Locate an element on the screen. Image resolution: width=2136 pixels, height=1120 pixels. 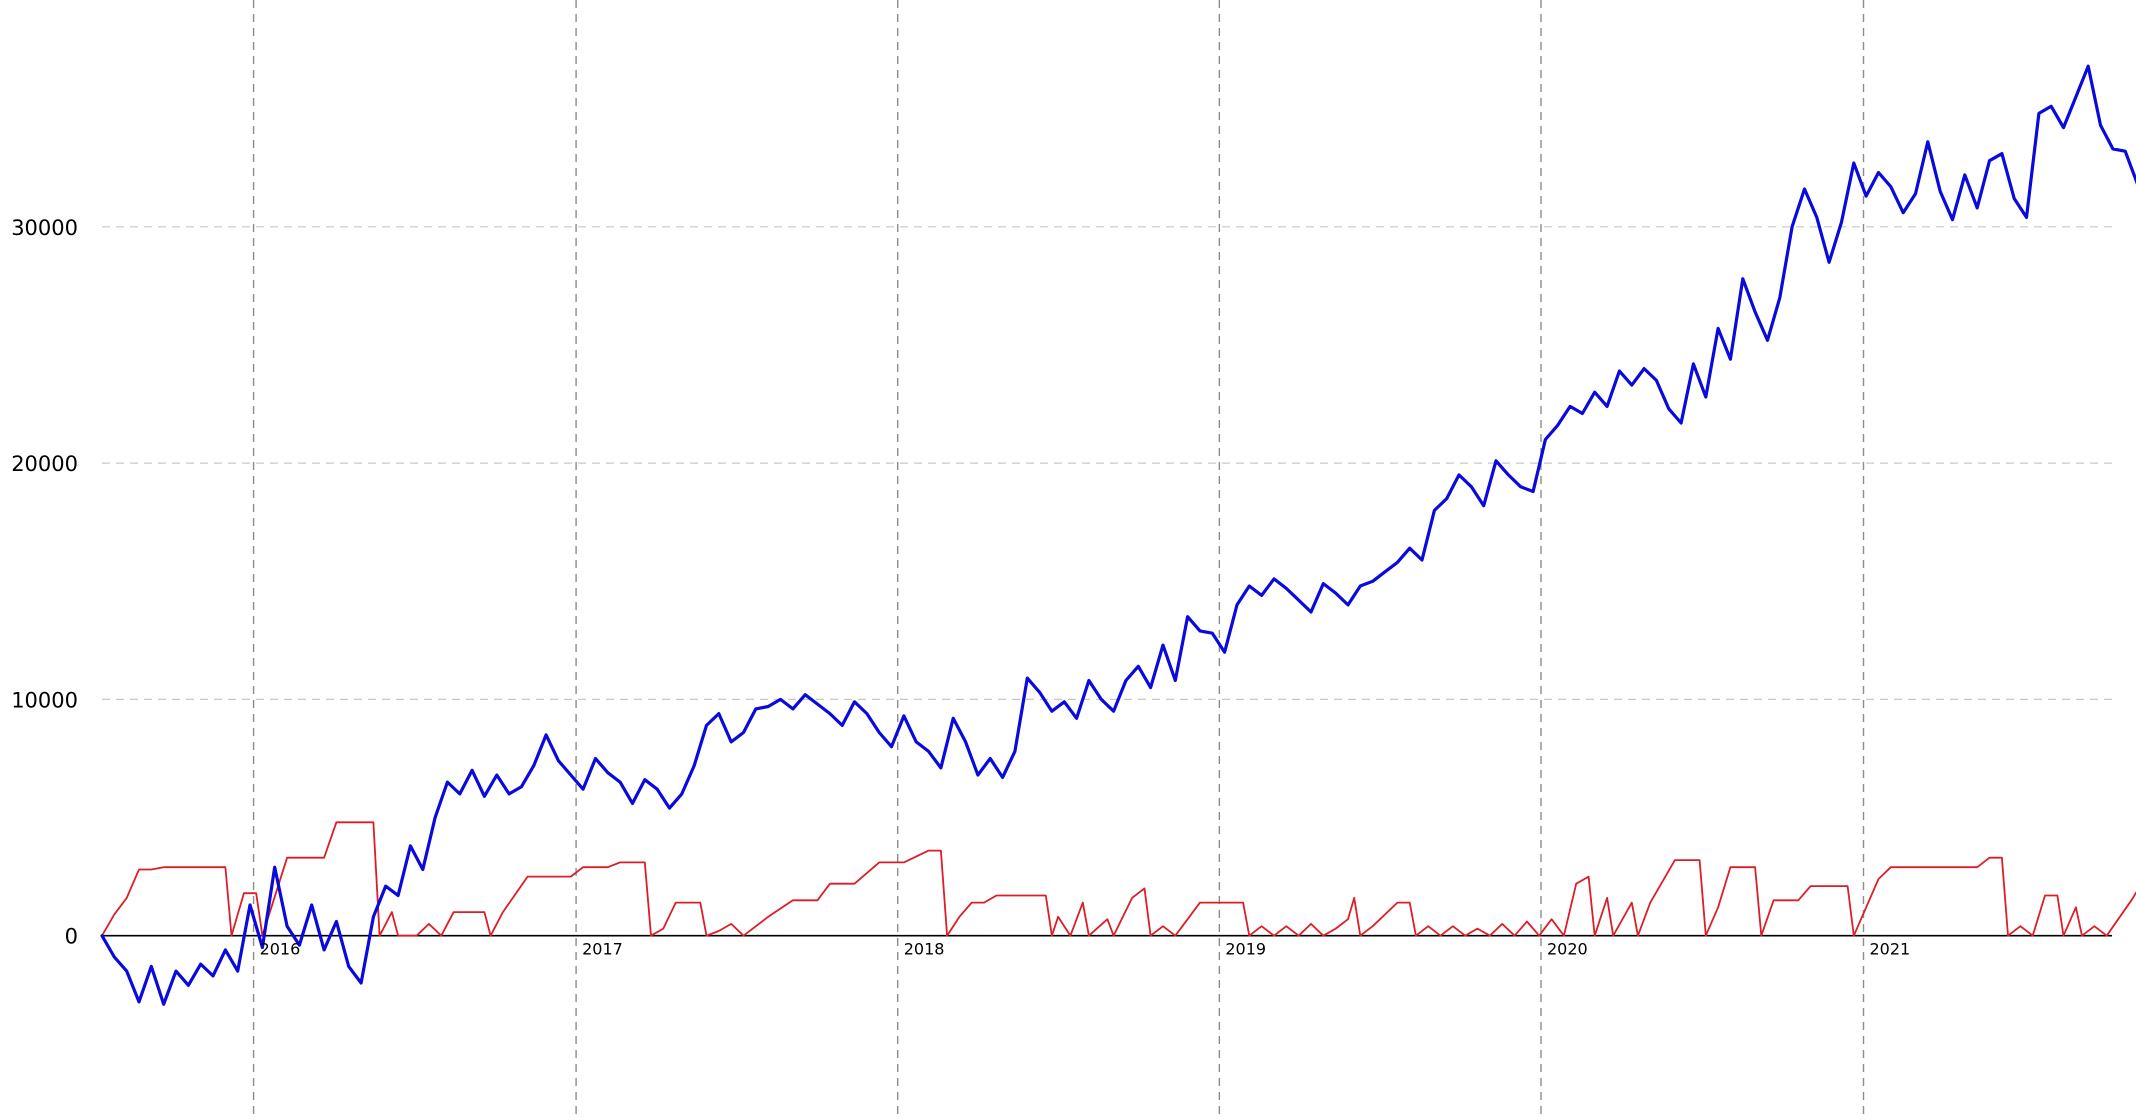
x-tick-label-2021: 2021 is located at coordinates (1890, 949).